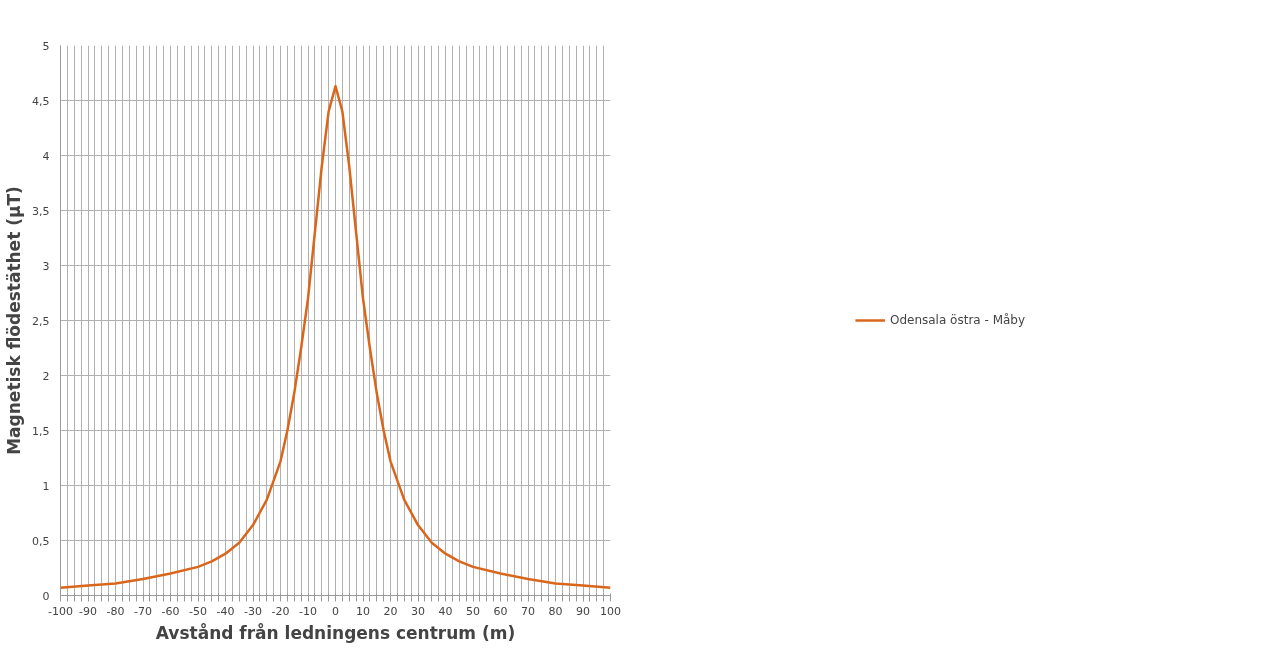  I want to click on y-tick-label: 2,5, so click(41, 321).